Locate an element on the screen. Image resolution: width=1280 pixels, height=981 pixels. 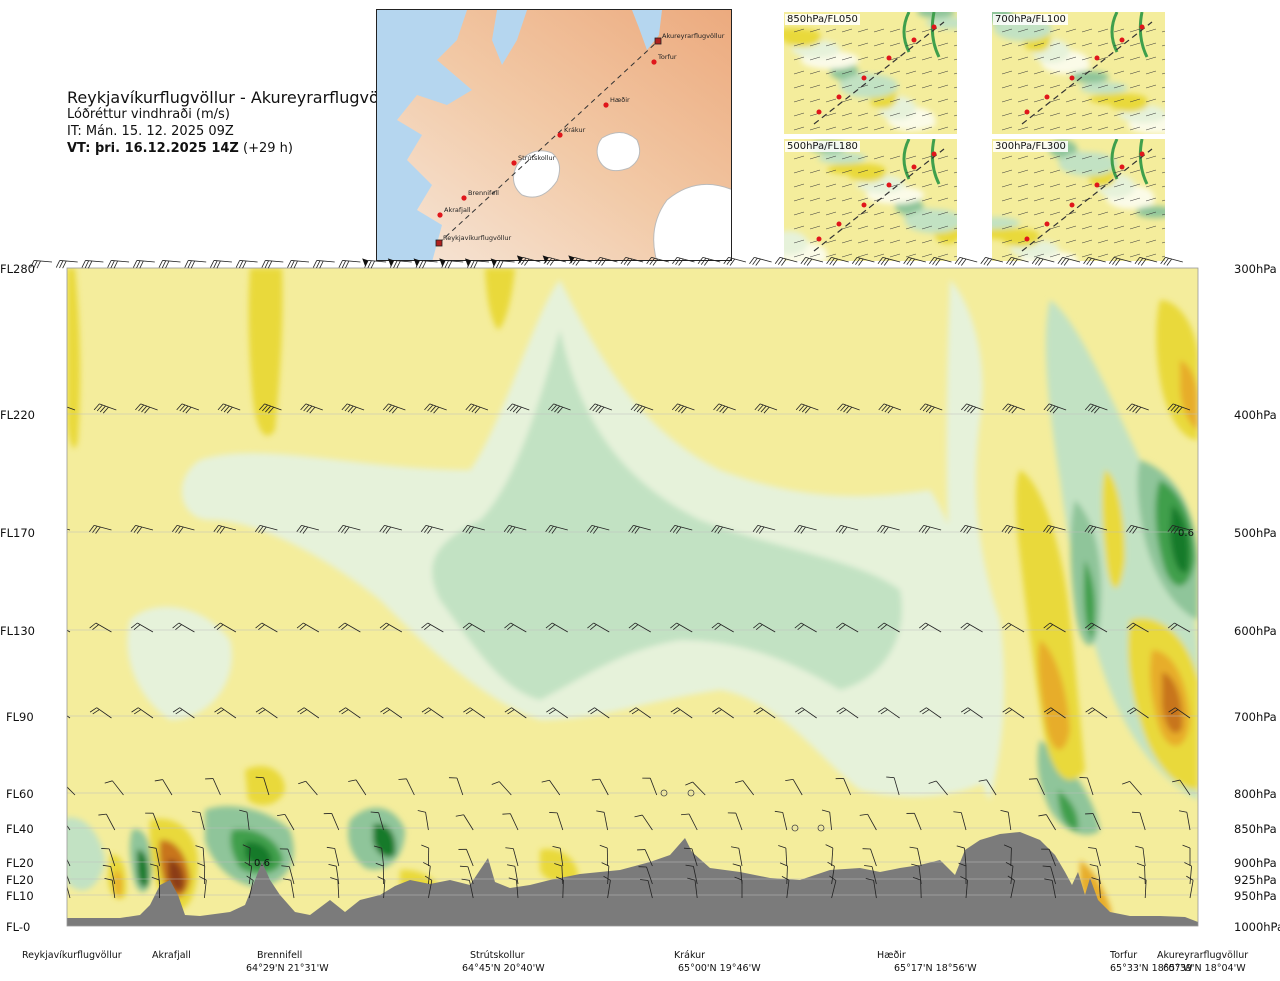
waypoint-coordinate: 65°39'N 18°04'W is located at coordinates (1204, 968).